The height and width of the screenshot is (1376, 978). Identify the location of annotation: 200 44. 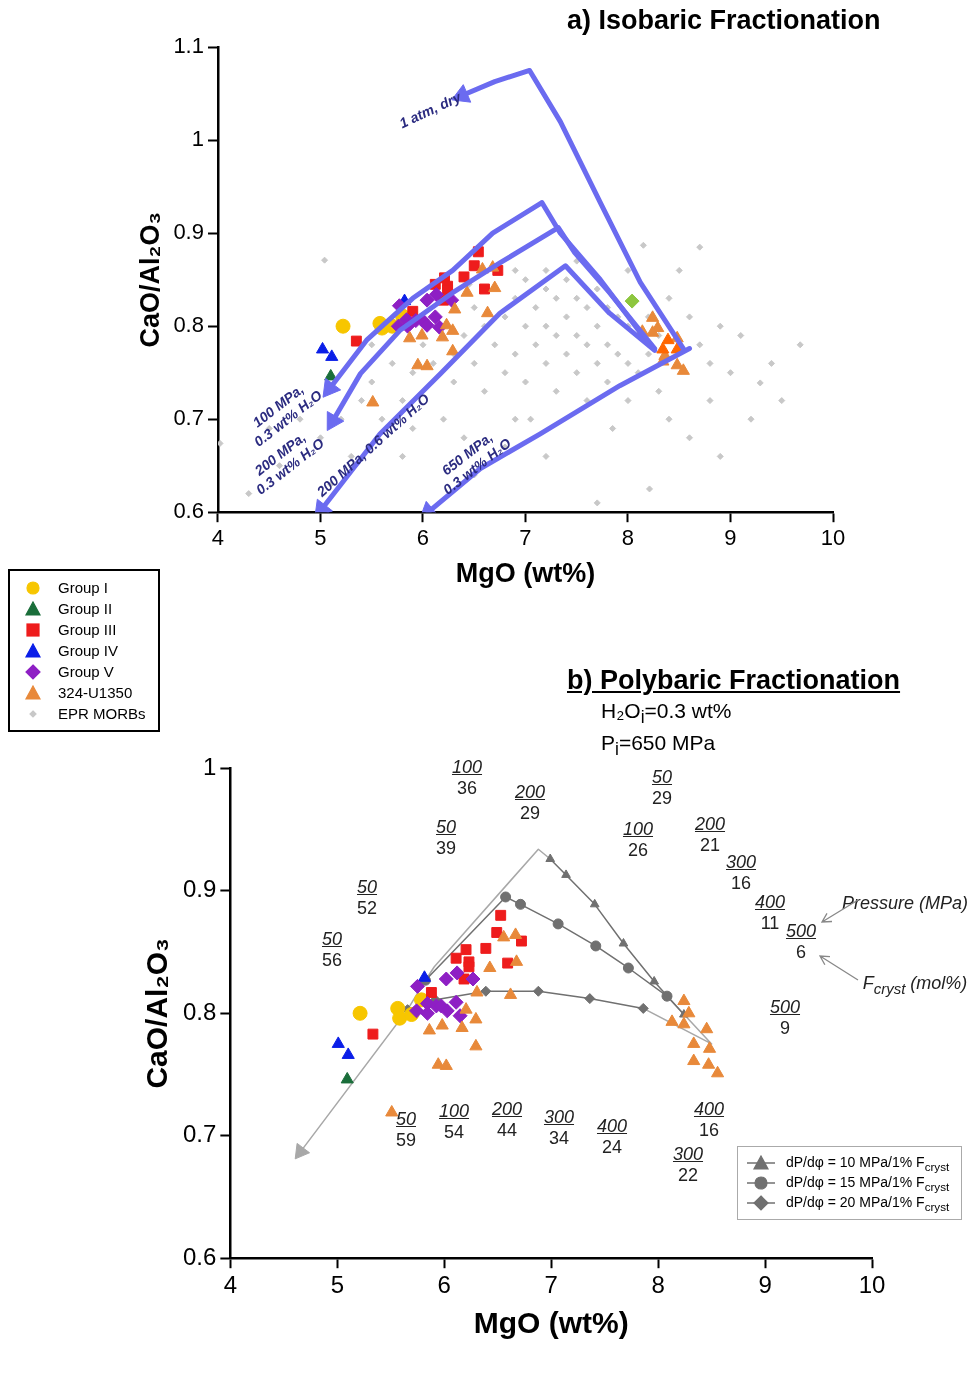
(507, 1120).